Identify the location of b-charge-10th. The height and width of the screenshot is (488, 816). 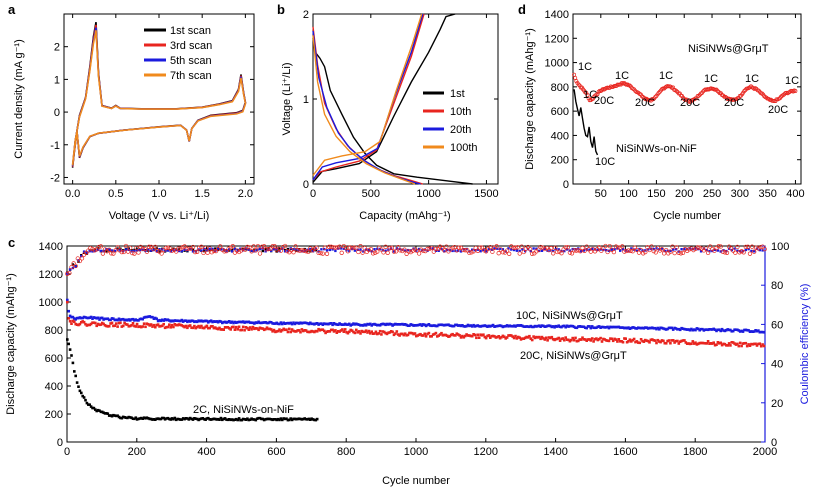
(368, 97).